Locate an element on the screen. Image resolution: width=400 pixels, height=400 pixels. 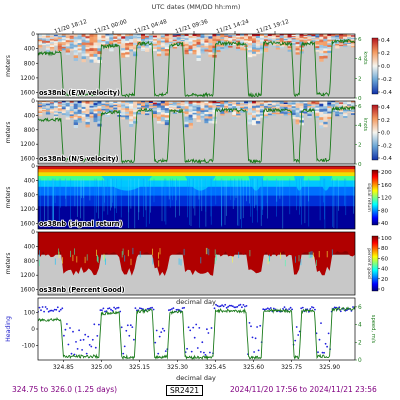
knots-tick-label: 2 is located at coordinates (360, 146).